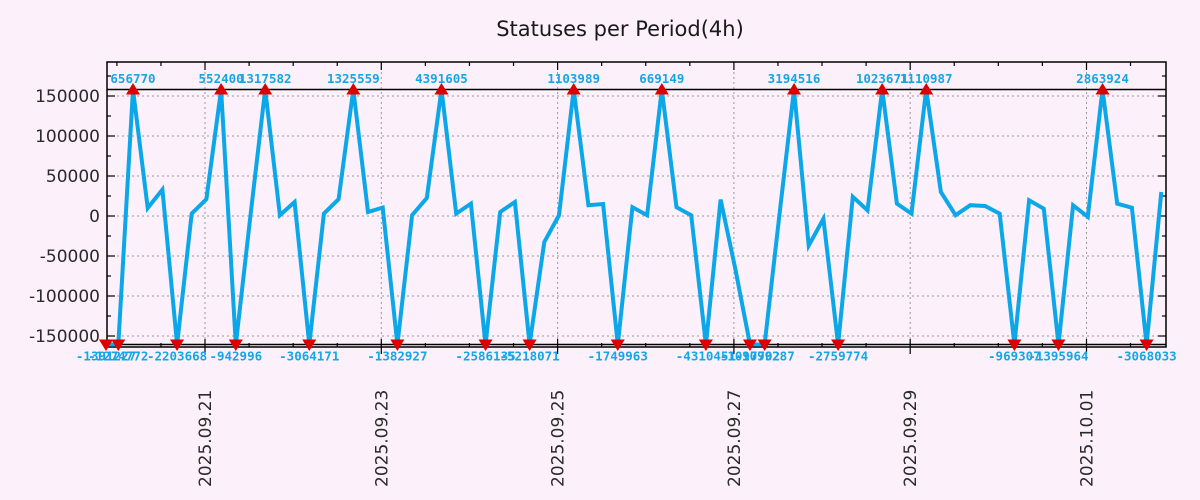  I want to click on peak-value-label: 1317582, so click(265, 78).